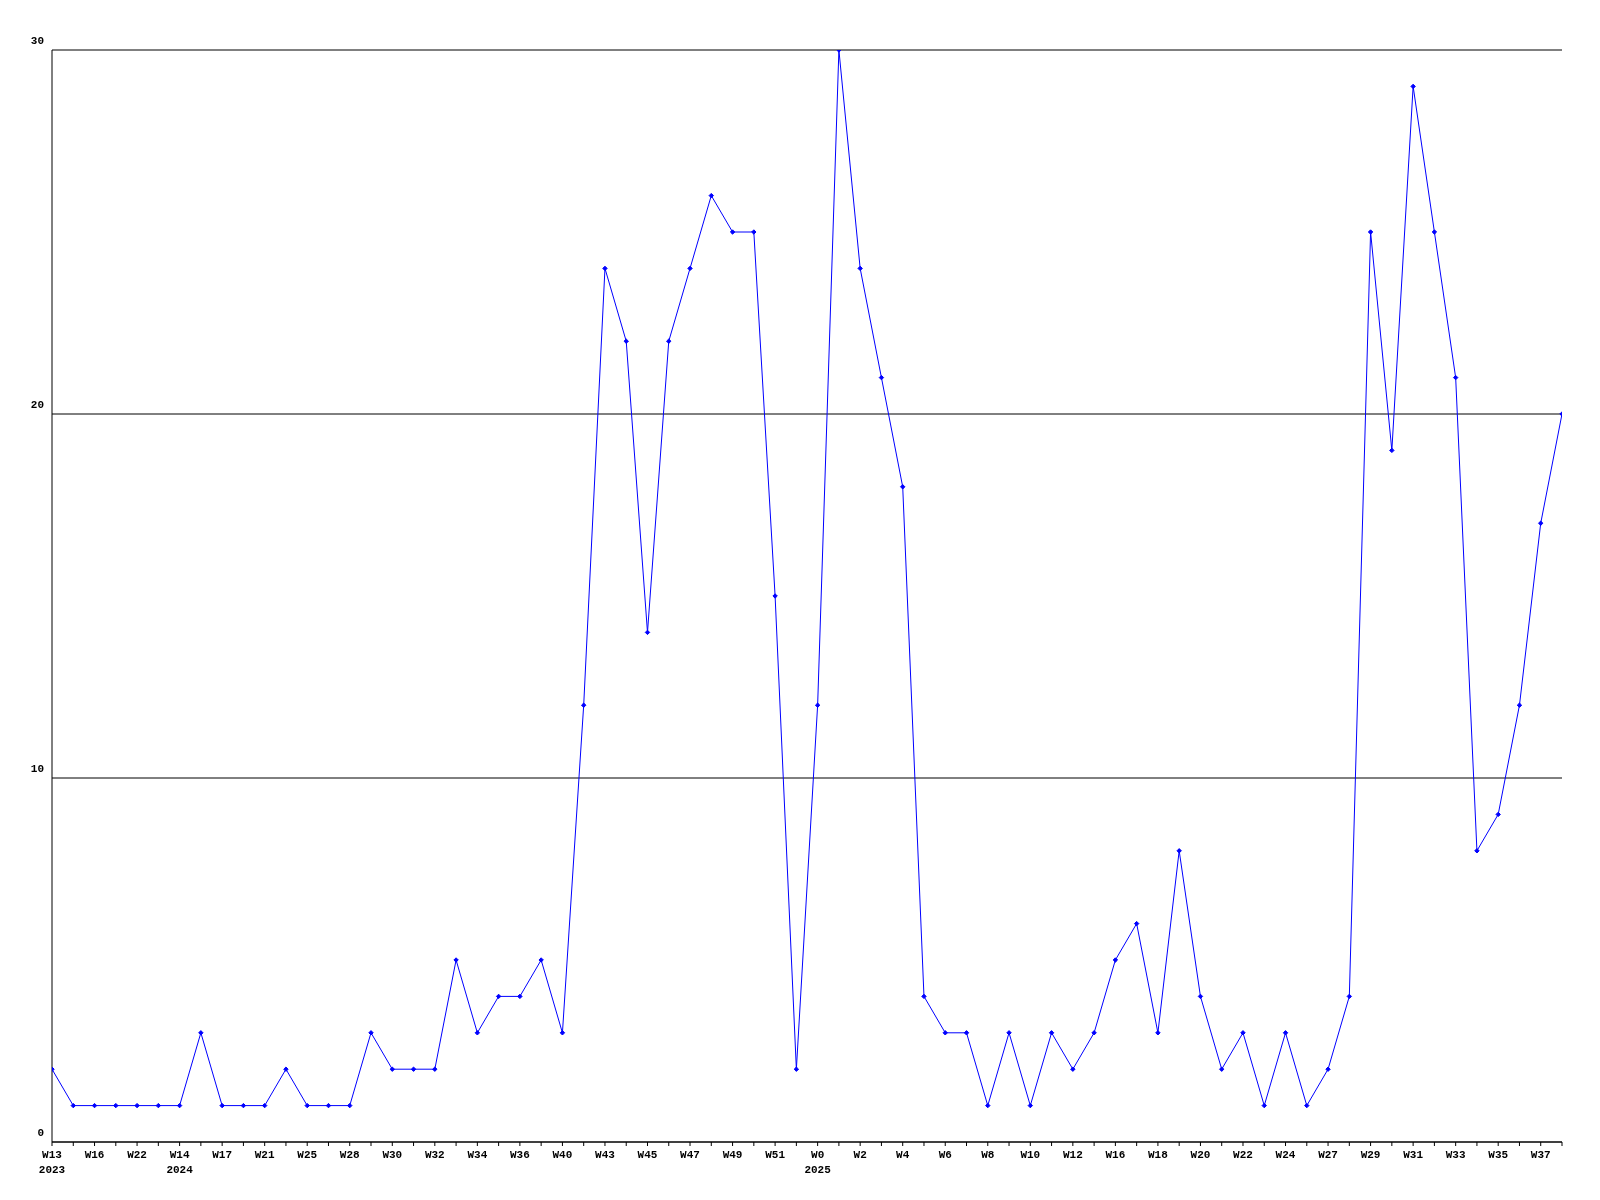 Image resolution: width=1600 pixels, height=1200 pixels. I want to click on x-tick-label: W30, so click(392, 1155).